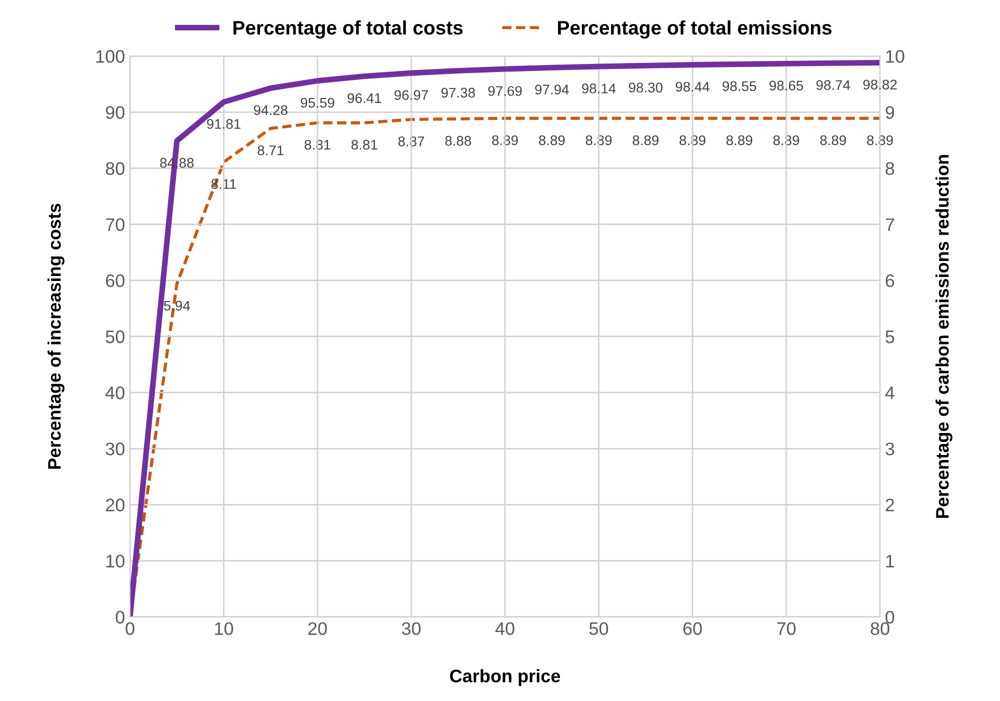 Image resolution: width=1000 pixels, height=701 pixels. What do you see at coordinates (271, 150) in the screenshot?
I see `data-label: 8.71` at bounding box center [271, 150].